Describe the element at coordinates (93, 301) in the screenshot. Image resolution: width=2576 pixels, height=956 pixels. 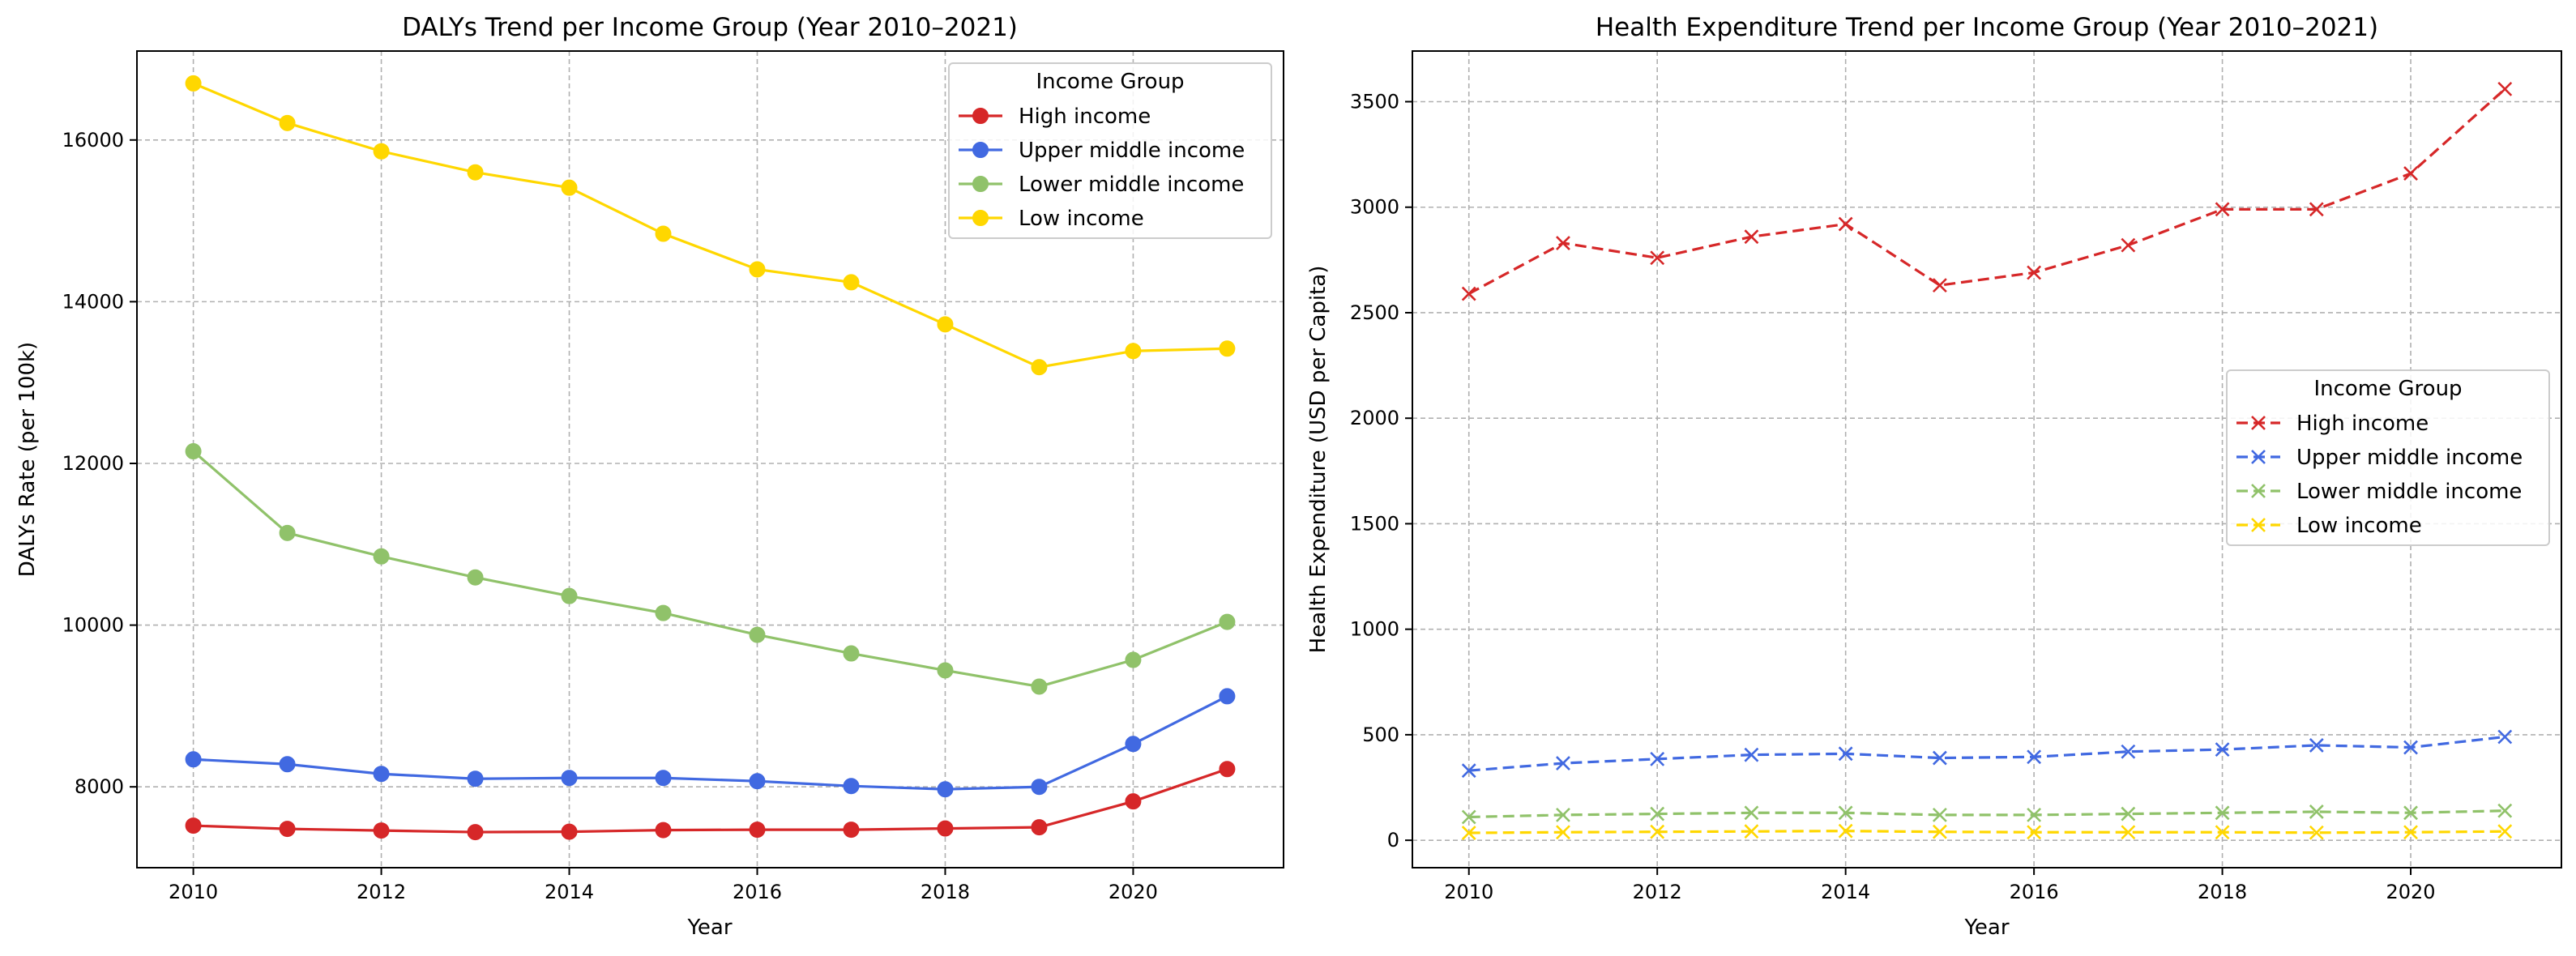
I see `y-tick-label: 14000` at that location.